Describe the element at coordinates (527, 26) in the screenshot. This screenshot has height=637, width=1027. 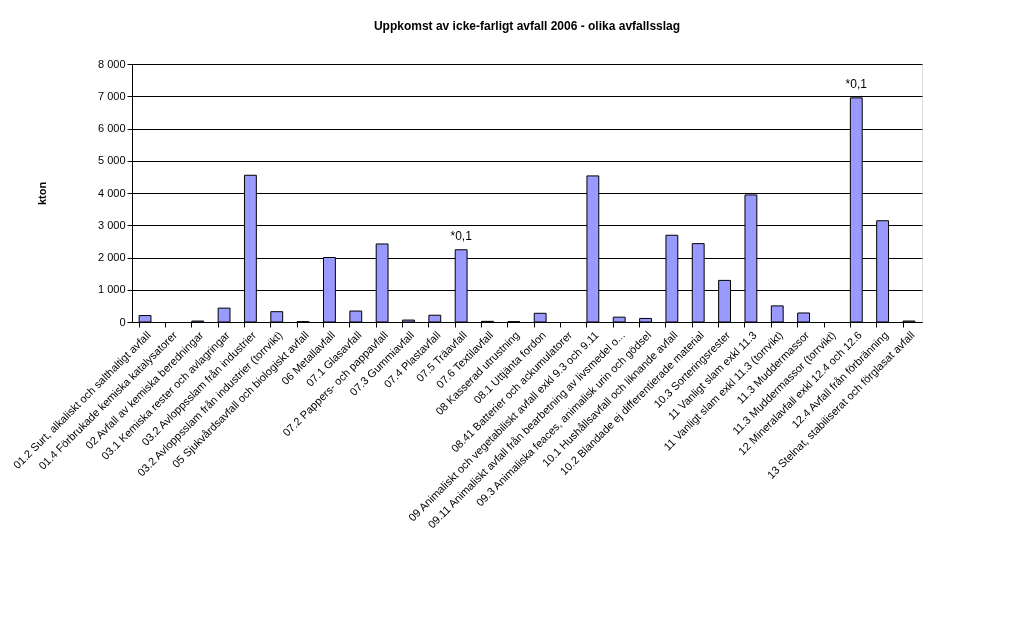
I see `chart-title: Uppkomst av icke-farligt avfall 2006 - olika avfallsslag` at that location.